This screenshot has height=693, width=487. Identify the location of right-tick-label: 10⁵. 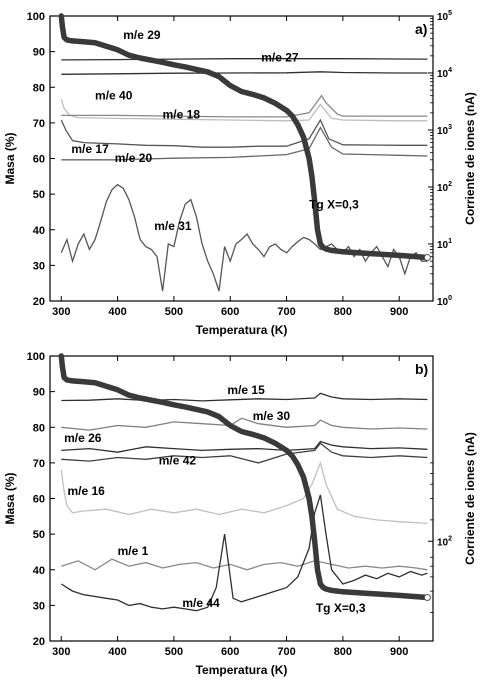
(444, 16).